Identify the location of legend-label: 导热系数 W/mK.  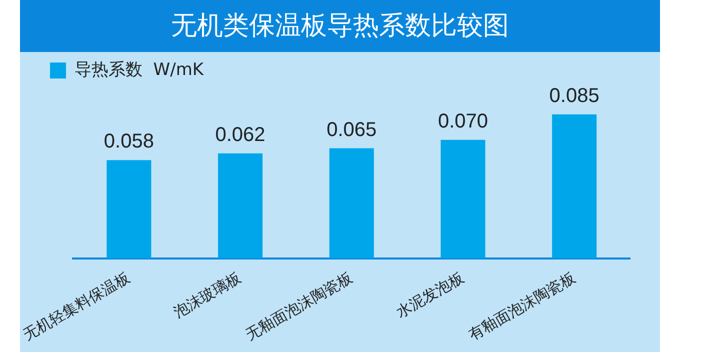
(139, 70).